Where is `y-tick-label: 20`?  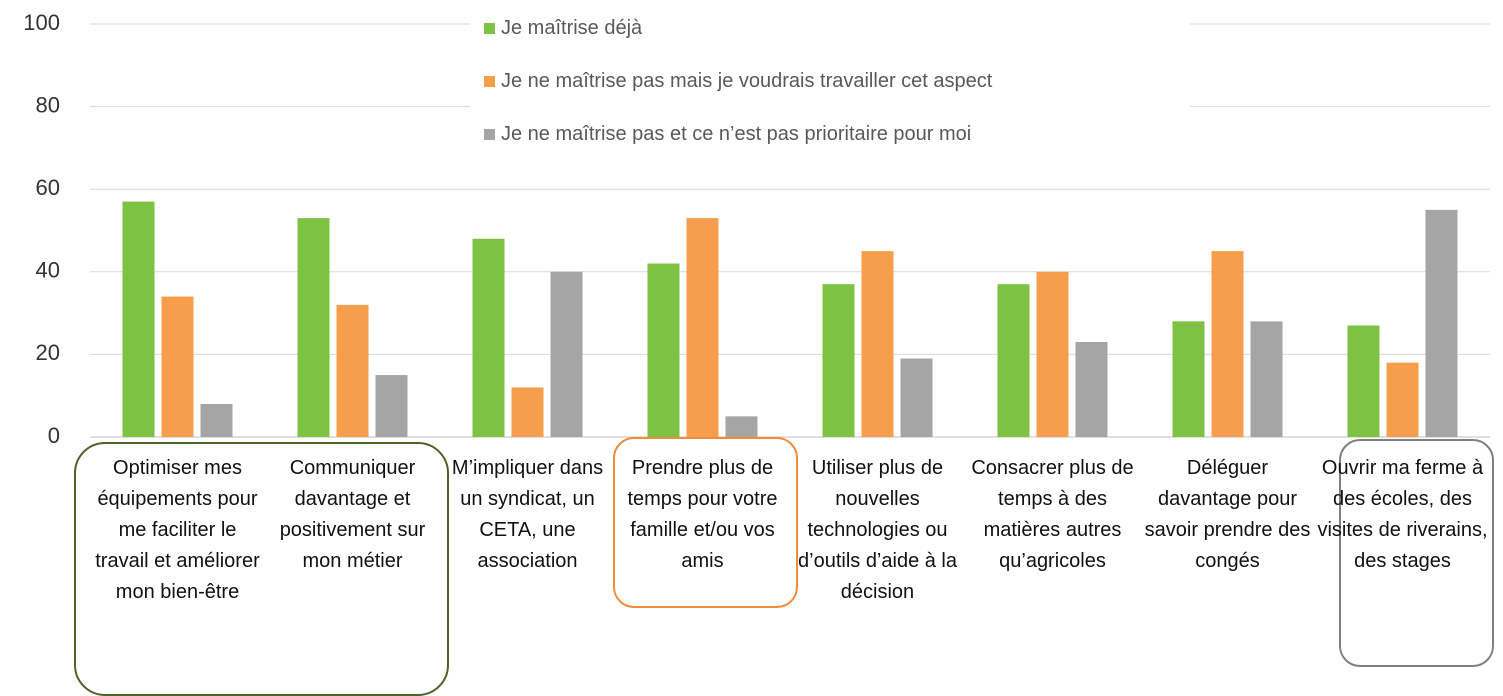 y-tick-label: 20 is located at coordinates (48, 352).